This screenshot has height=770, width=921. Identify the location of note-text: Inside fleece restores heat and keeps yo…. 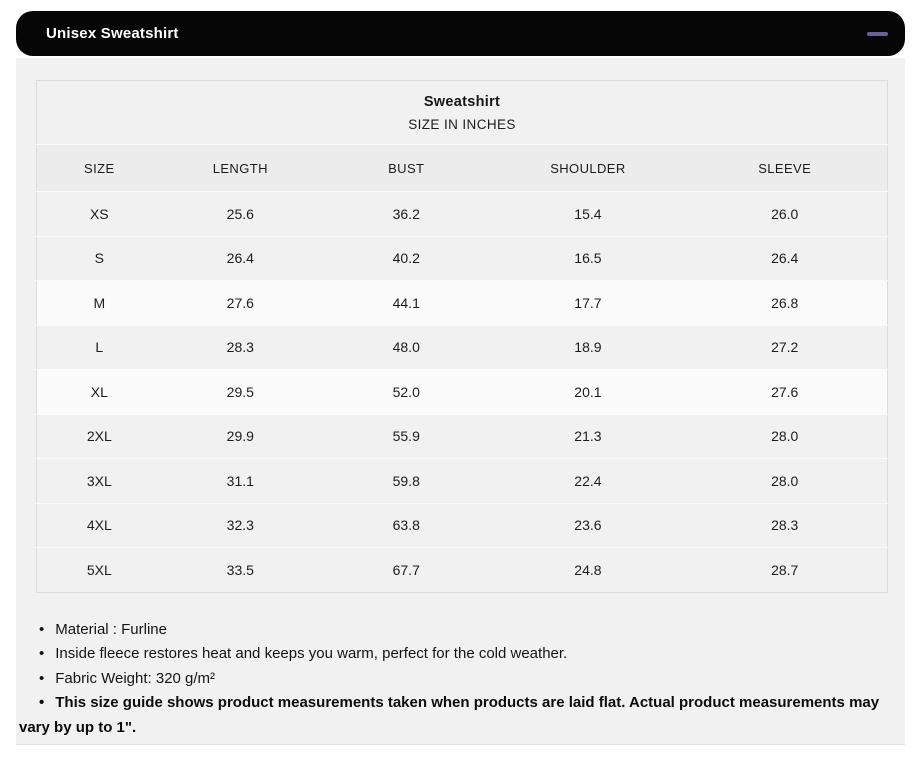
(311, 653).